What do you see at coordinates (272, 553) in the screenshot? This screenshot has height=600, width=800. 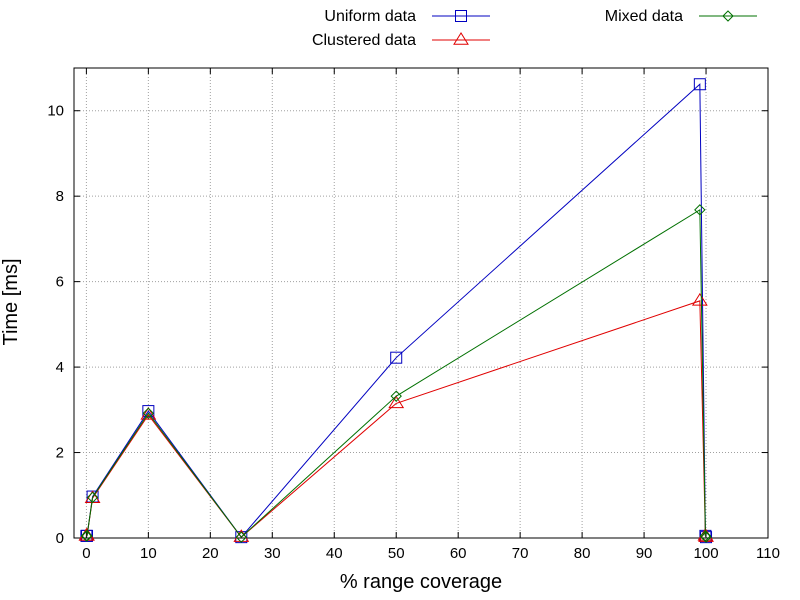 I see `x-tick-label: 30` at bounding box center [272, 553].